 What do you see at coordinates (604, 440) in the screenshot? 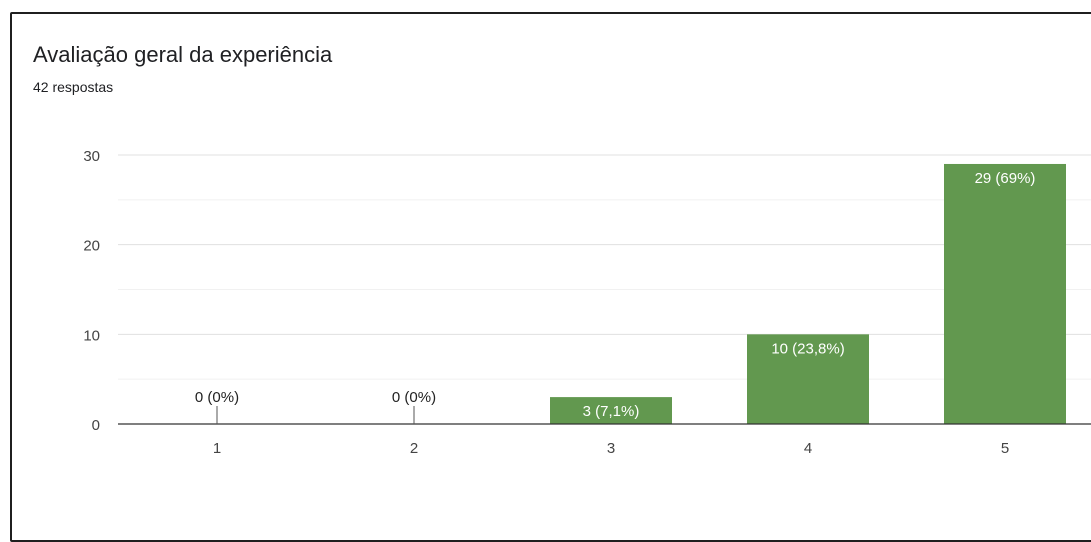
I see `x-axis: 1 2 3 4 5` at bounding box center [604, 440].